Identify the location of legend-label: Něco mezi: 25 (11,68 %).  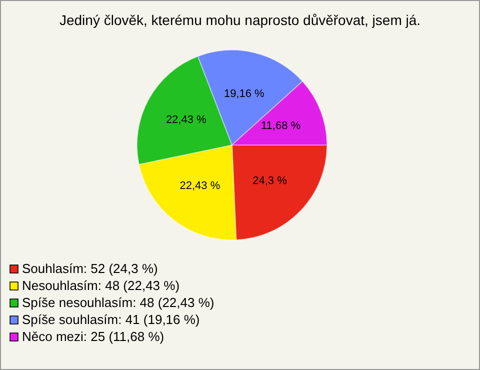
(93, 336).